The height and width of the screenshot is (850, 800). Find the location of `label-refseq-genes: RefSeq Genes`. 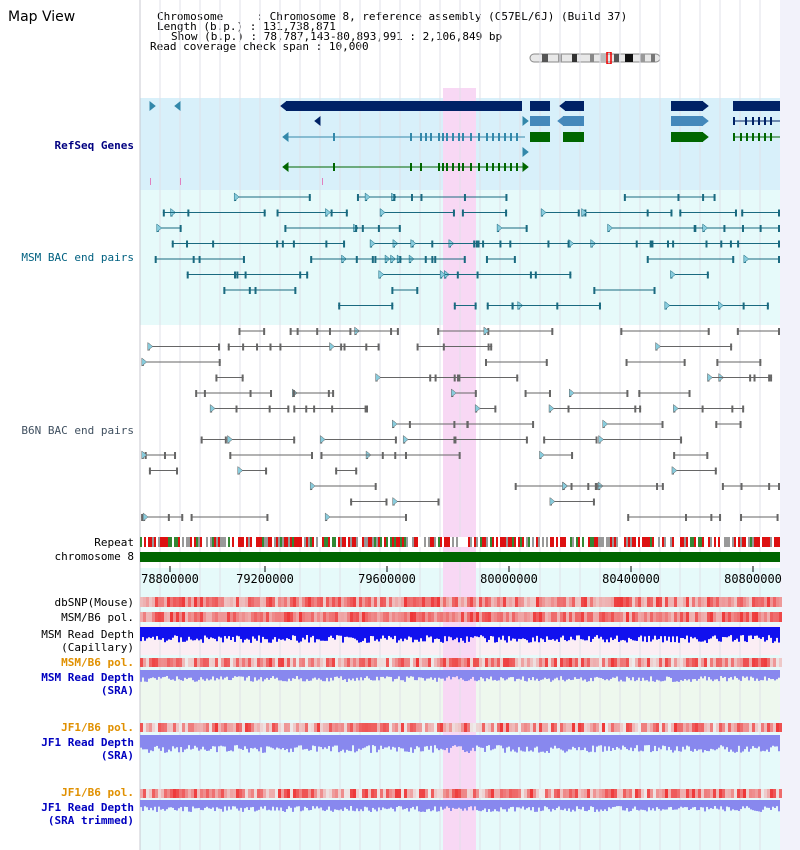

label-refseq-genes: RefSeq Genes is located at coordinates (94, 145).